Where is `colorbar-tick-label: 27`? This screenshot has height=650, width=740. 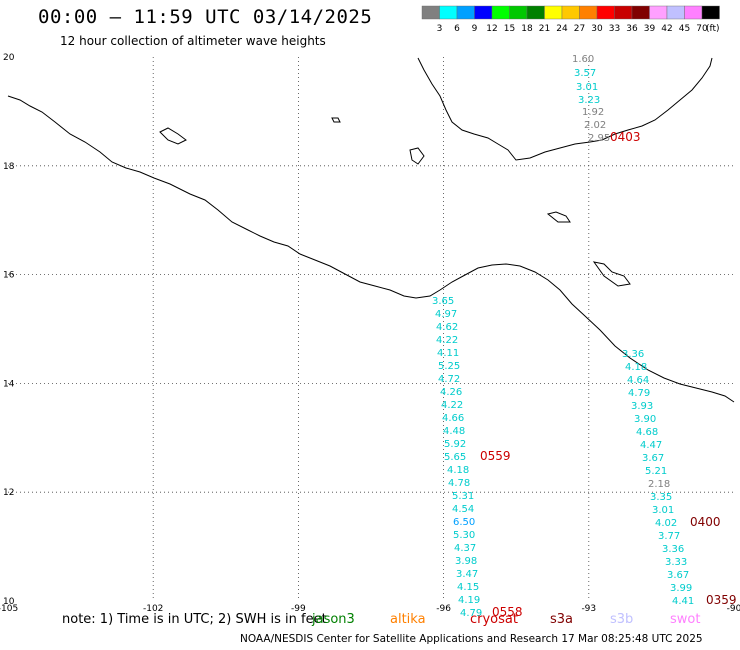
colorbar-tick-label: 27 is located at coordinates (579, 29).